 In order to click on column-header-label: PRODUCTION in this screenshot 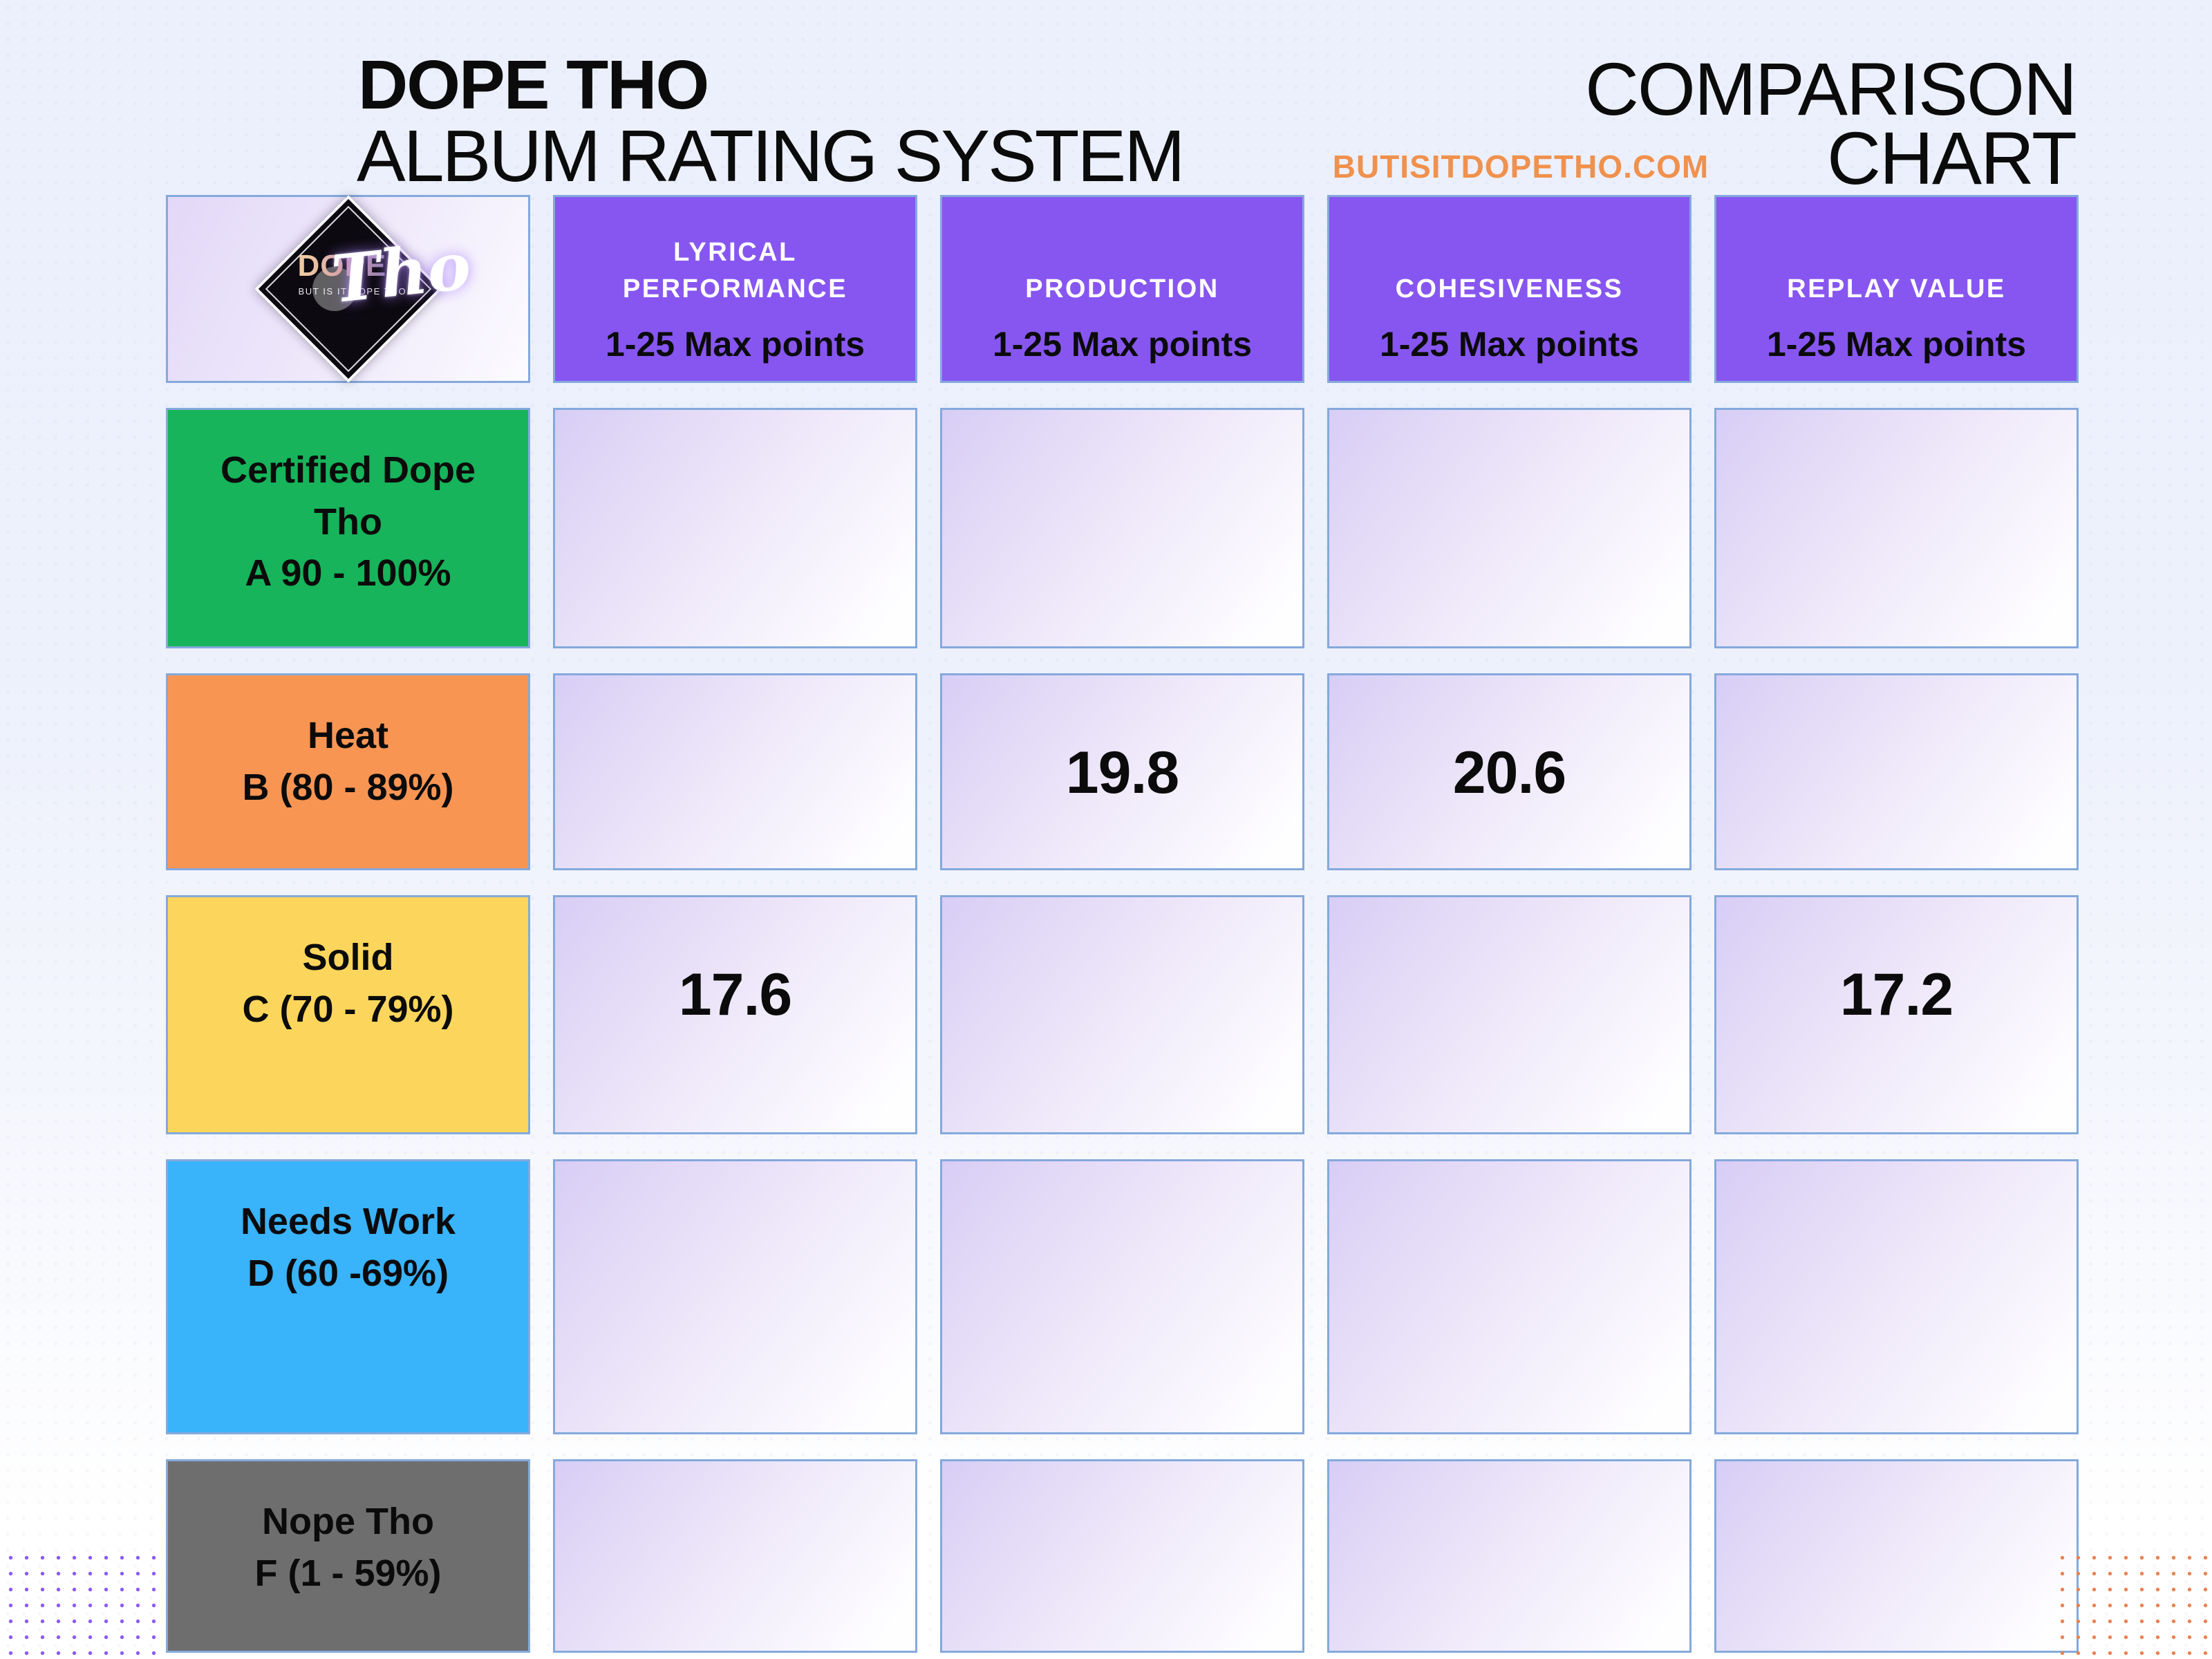, I will do `click(1122, 289)`.